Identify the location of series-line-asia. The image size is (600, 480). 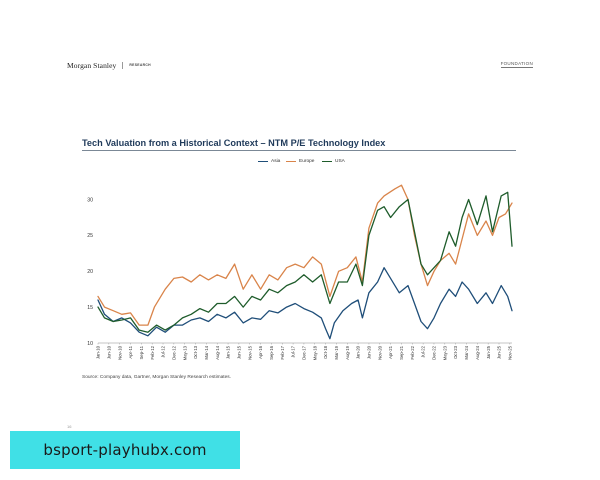
(305, 303).